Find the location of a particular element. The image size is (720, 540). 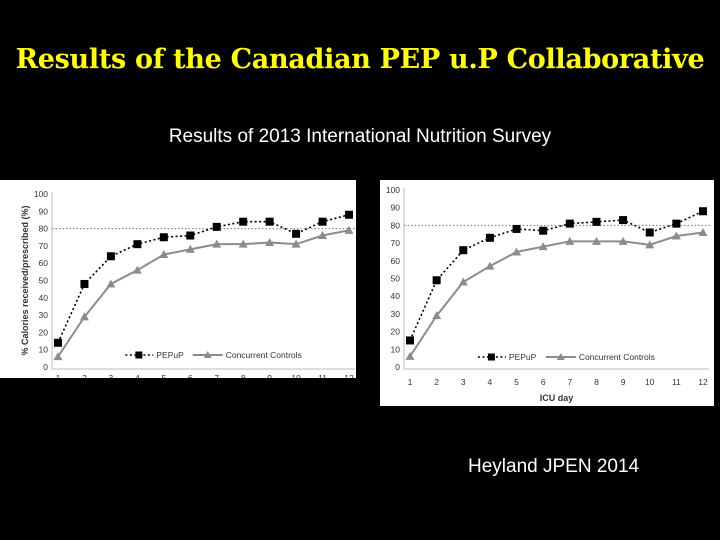

x-tick-label: 2 is located at coordinates (84, 375).